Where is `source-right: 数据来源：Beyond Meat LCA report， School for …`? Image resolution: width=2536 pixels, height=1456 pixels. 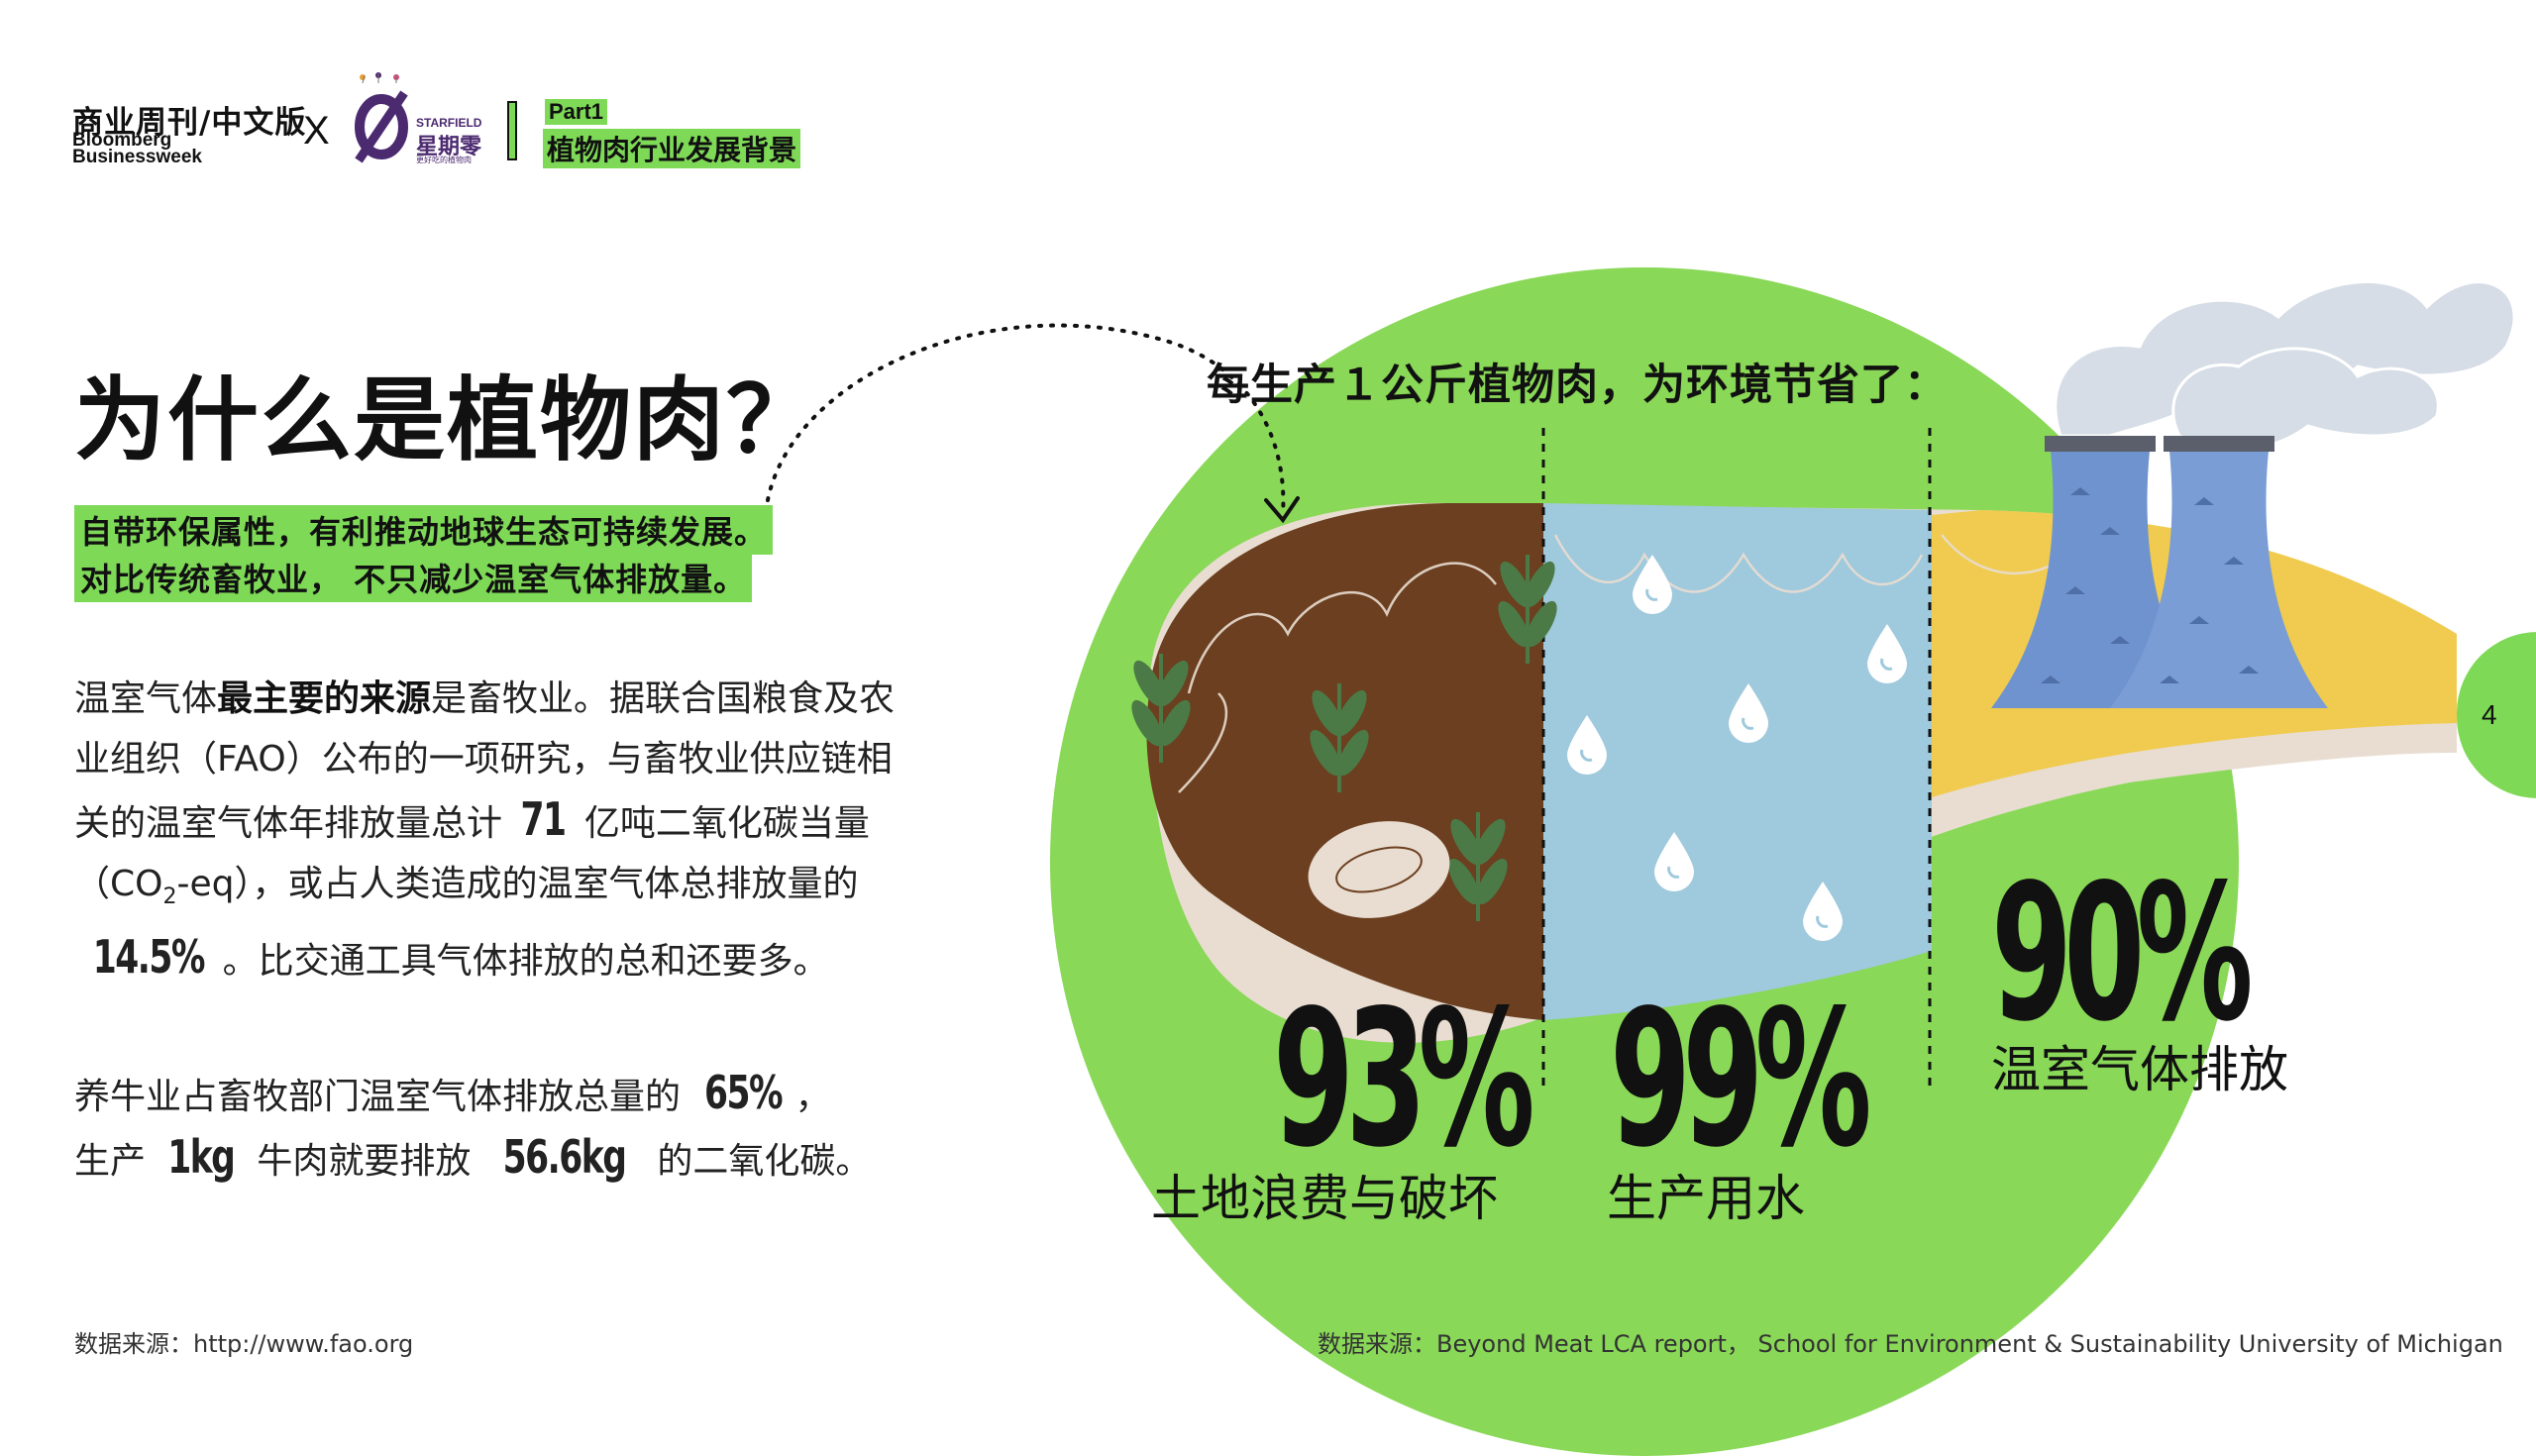
source-right: 数据来源：Beyond Meat LCA report， School for … is located at coordinates (1910, 1344).